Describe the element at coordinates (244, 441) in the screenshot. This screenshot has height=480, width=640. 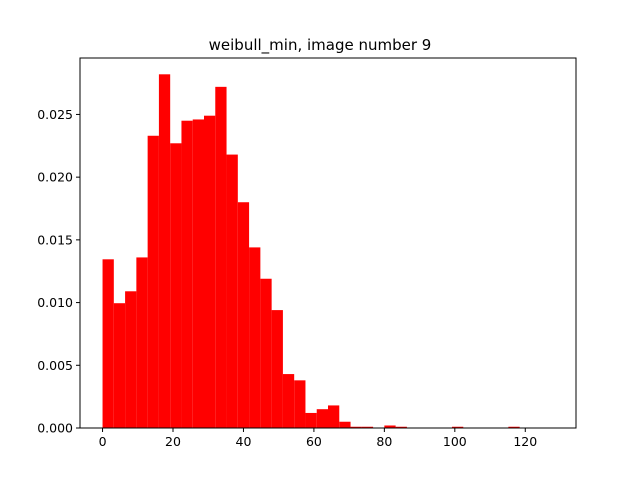
I see `x-tick-label: 40` at that location.